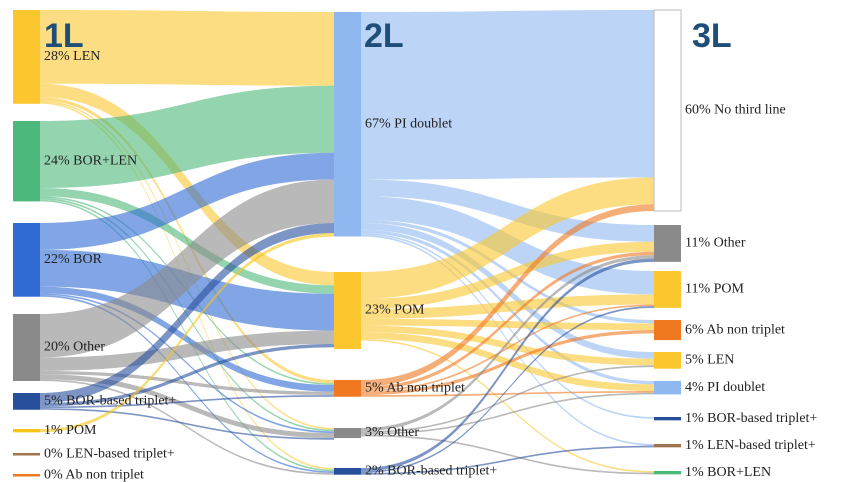  Describe the element at coordinates (735, 110) in the screenshot. I see `node-label: 60% No third line` at that location.